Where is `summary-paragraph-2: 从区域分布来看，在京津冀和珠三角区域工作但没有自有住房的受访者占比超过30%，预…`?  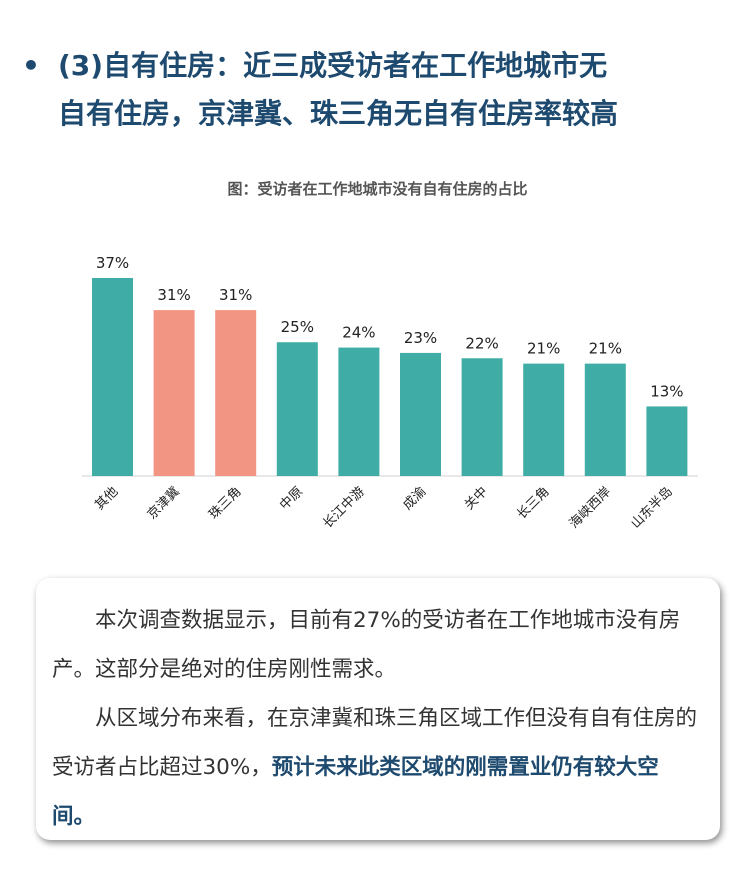 summary-paragraph-2: 从区域分布来看，在京津冀和珠三角区域工作但没有自有住房的受访者占比超过30%，预… is located at coordinates (376, 767).